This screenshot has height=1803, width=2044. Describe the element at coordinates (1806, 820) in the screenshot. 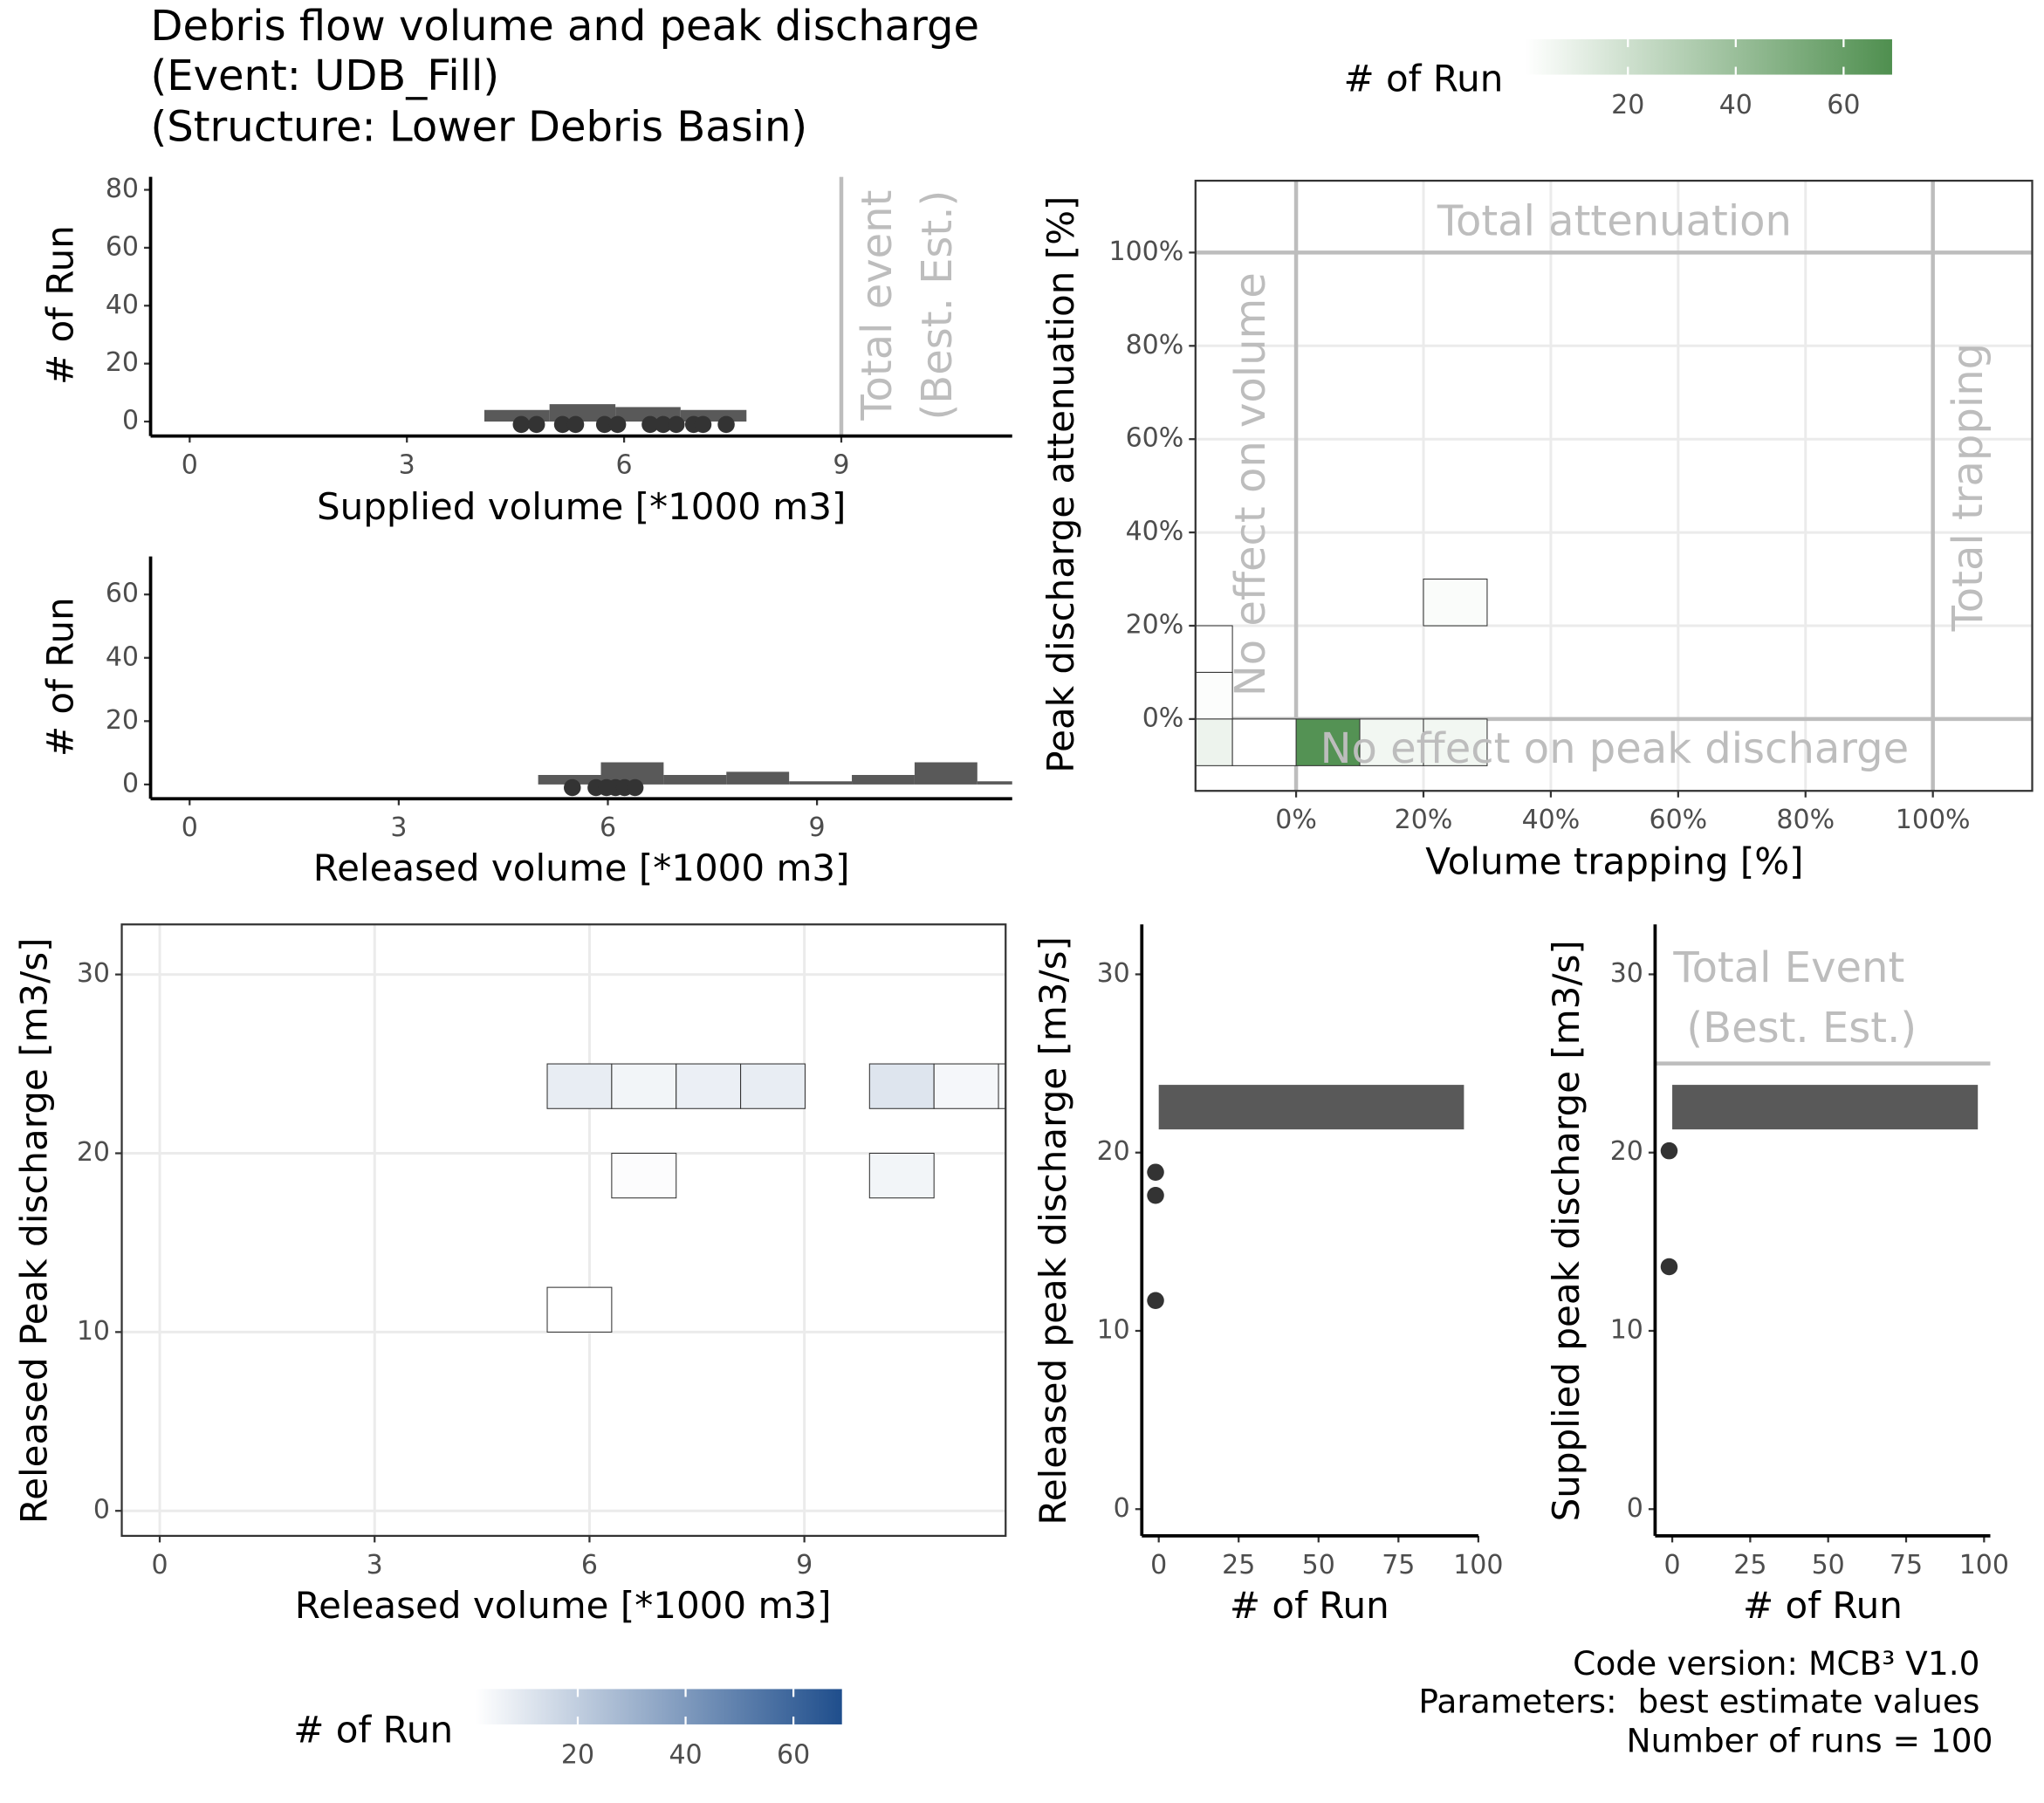

I see `x-tick-label: 80%` at that location.